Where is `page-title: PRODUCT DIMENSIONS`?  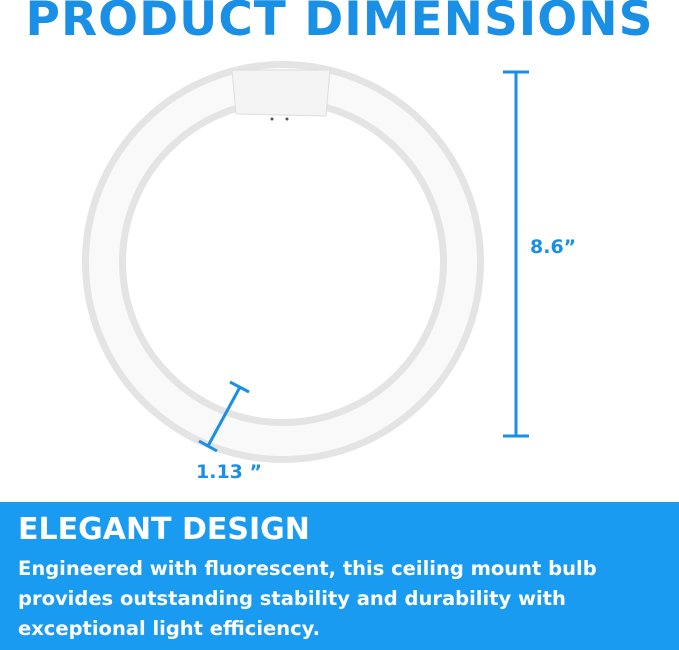
page-title: PRODUCT DIMENSIONS is located at coordinates (339, 23).